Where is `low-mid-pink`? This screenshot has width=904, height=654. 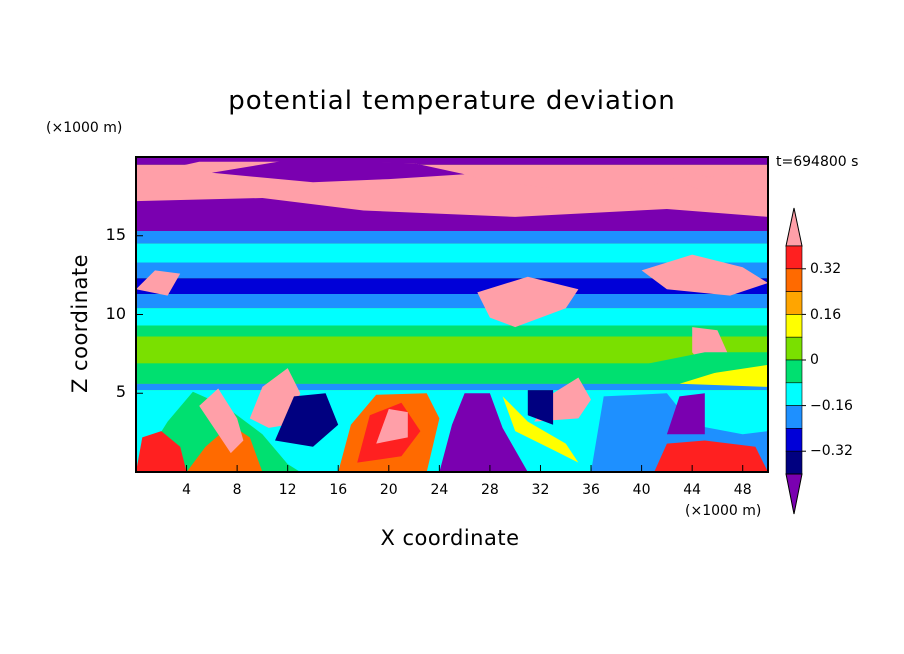
low-mid-pink is located at coordinates (392, 426).